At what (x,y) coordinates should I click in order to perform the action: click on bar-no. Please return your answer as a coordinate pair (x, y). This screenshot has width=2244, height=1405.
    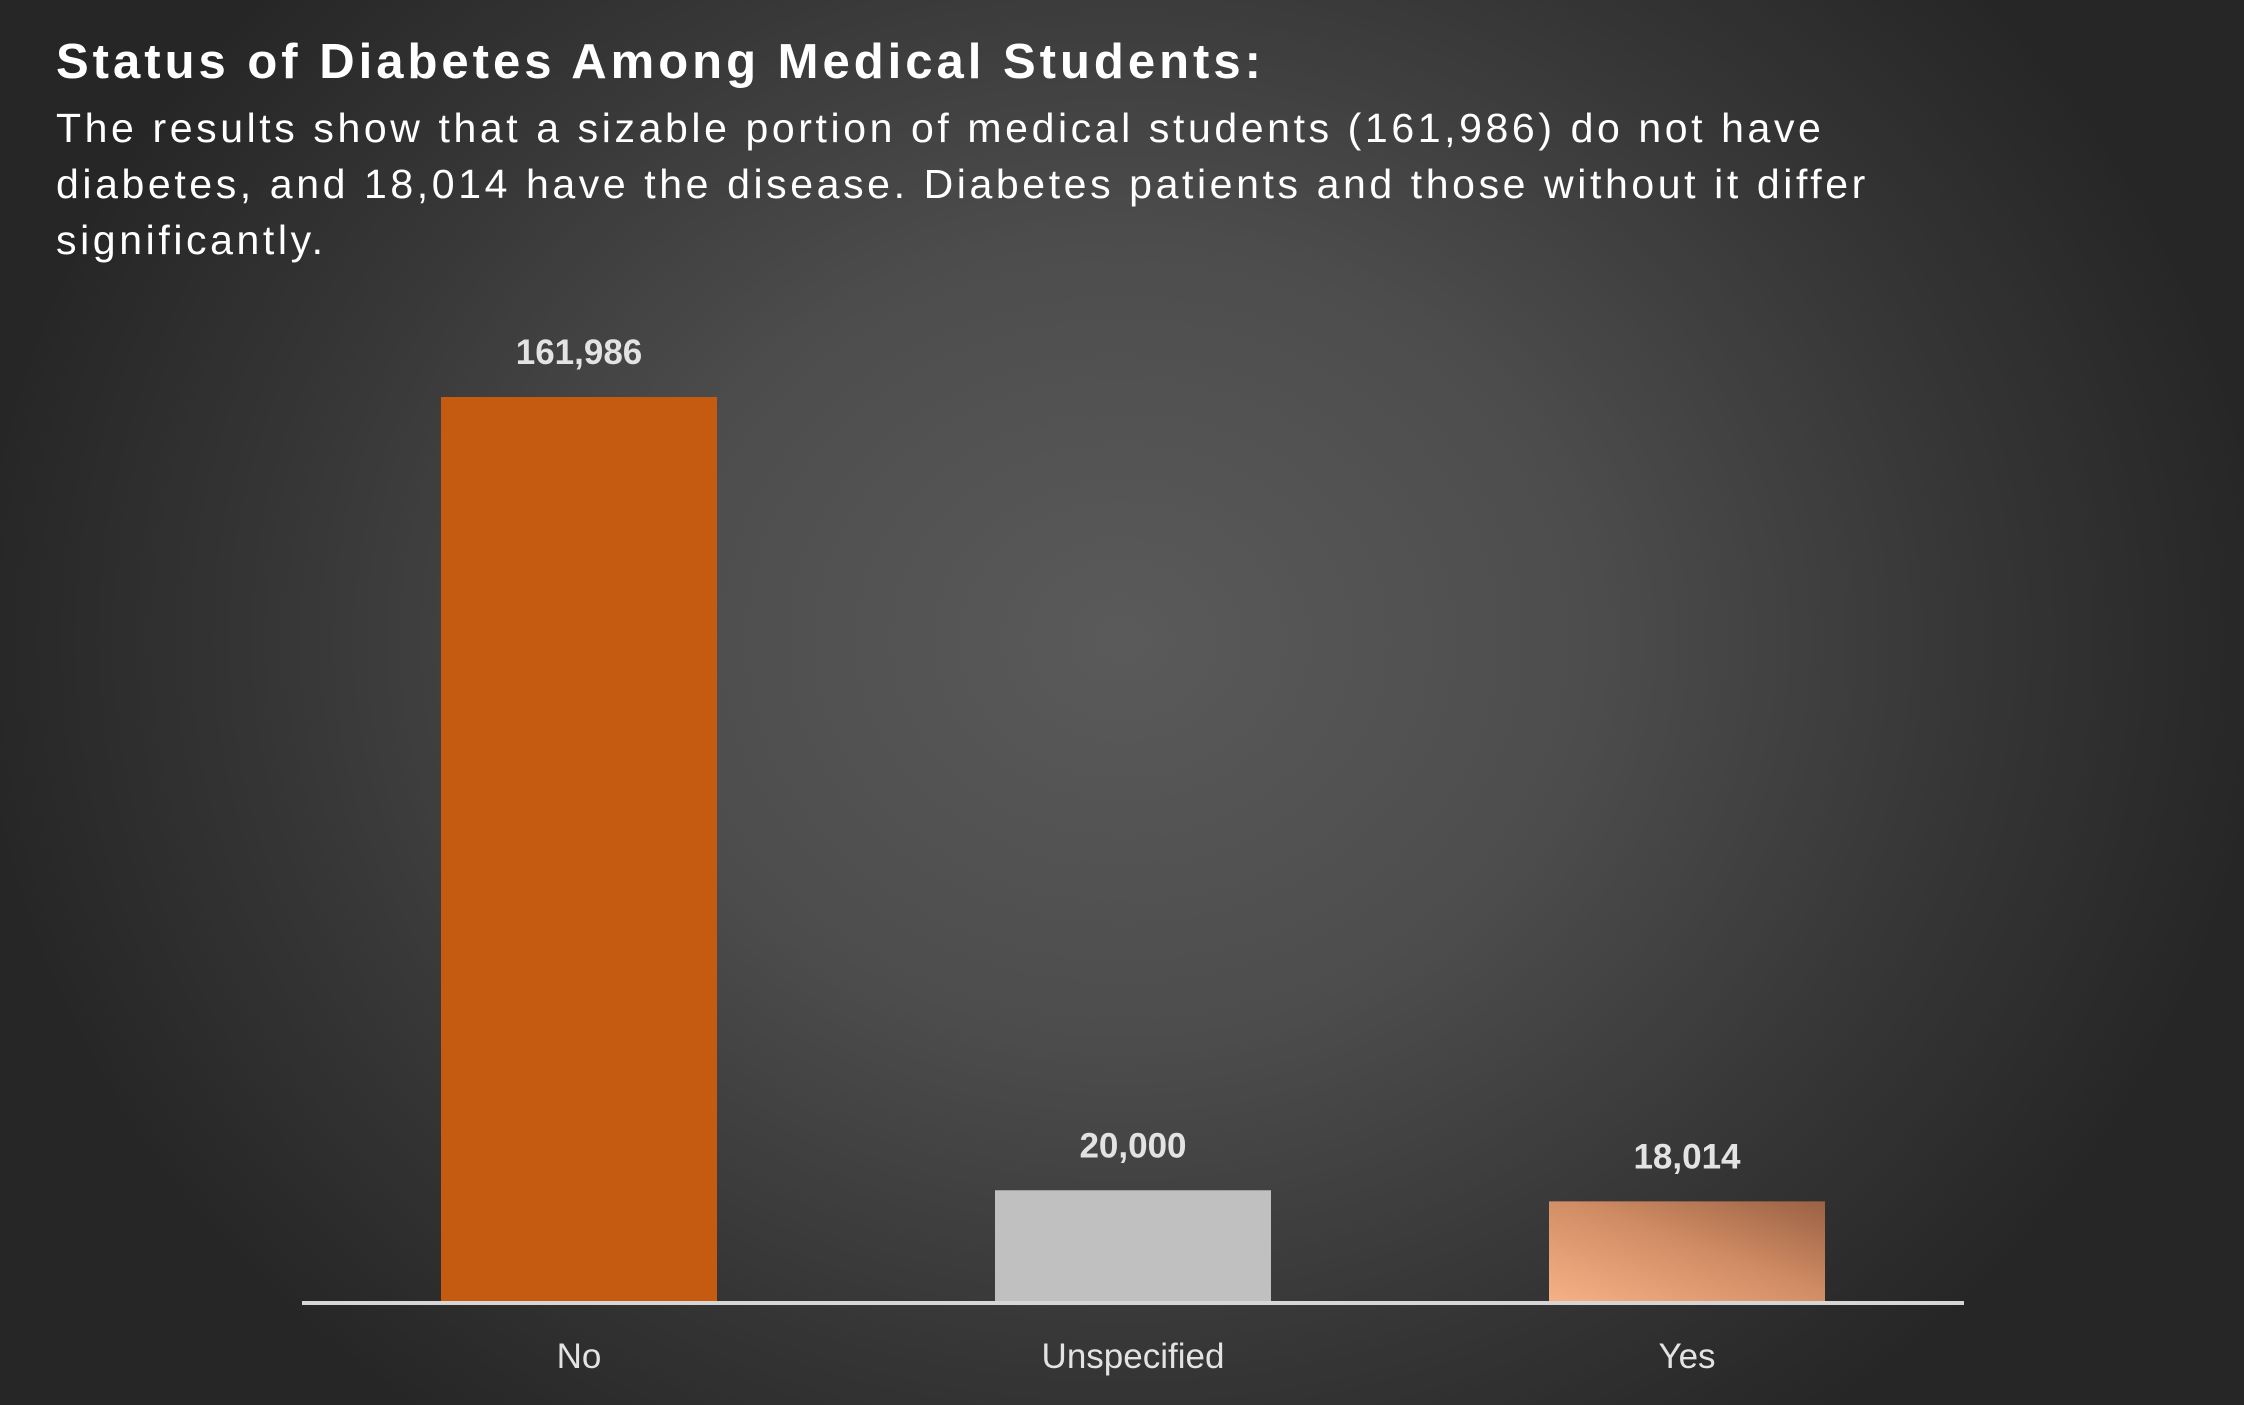
    Looking at the image, I should click on (579, 849).